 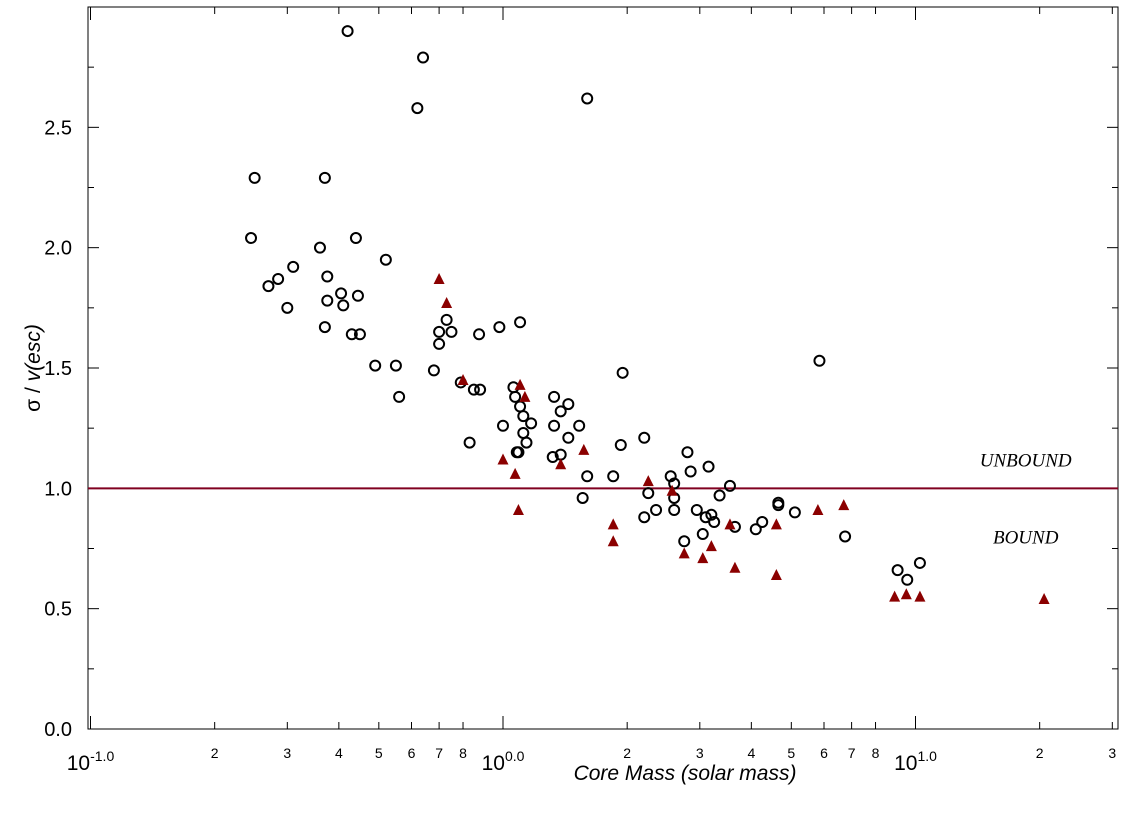 I want to click on x-minor-tick-label: 5, so click(x=791, y=753).